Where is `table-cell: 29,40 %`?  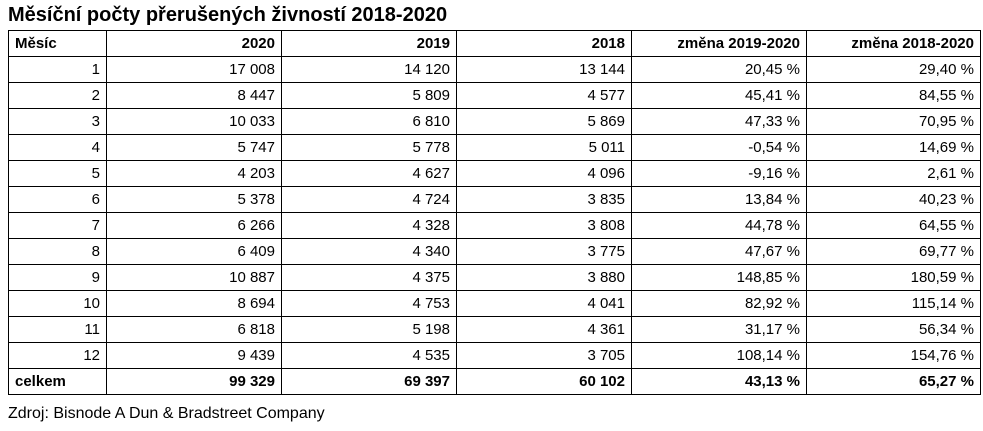
table-cell: 29,40 % is located at coordinates (893, 69).